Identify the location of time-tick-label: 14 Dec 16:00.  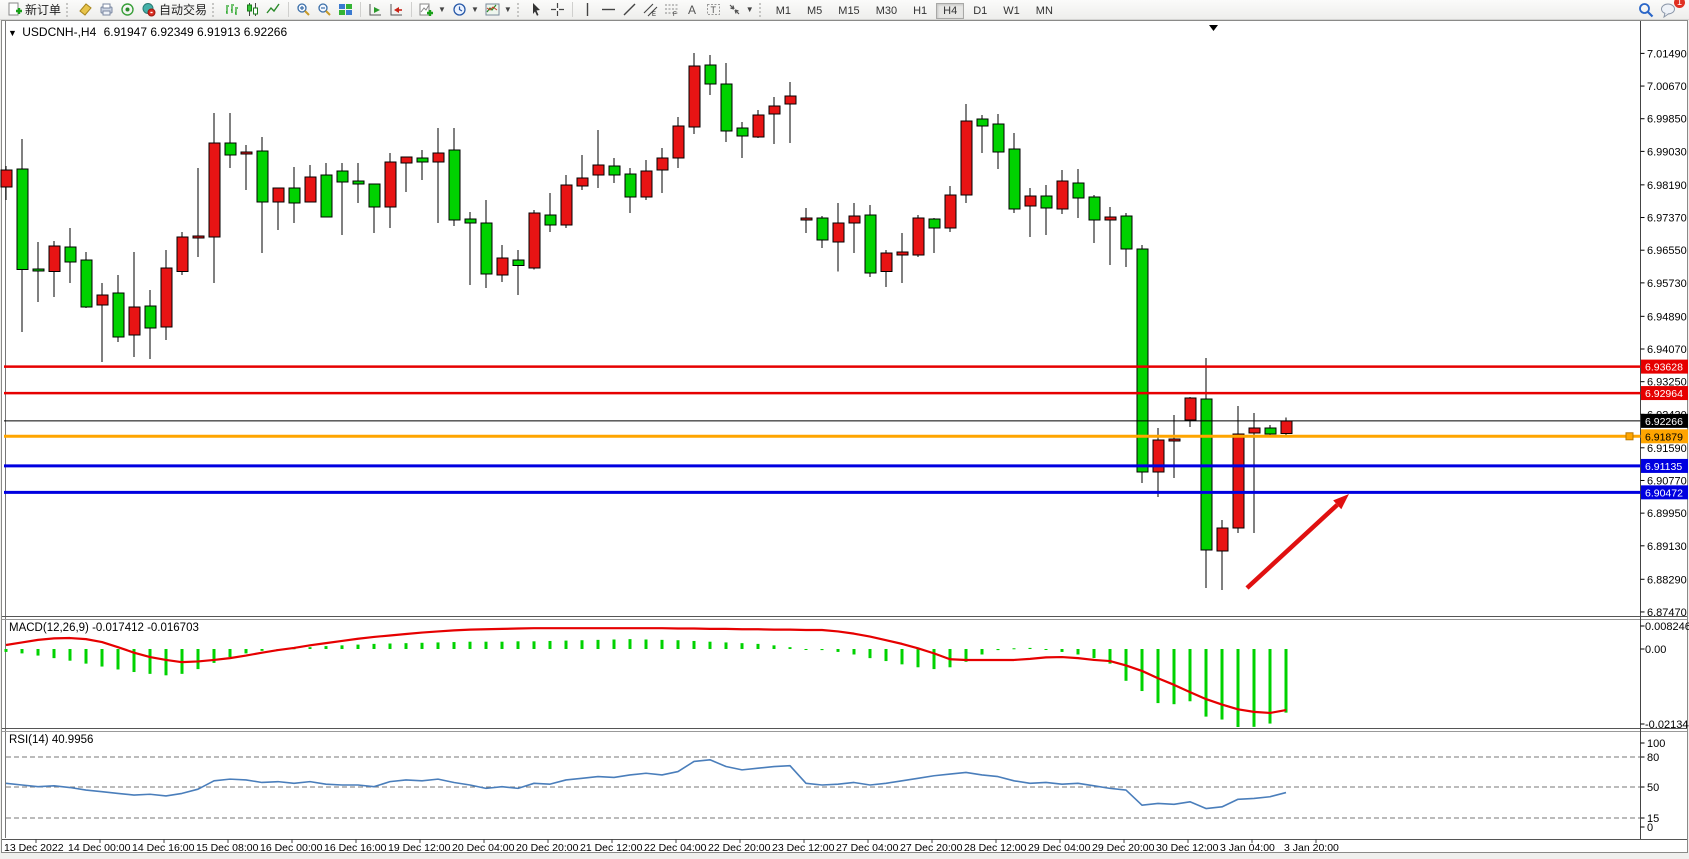
(163, 848).